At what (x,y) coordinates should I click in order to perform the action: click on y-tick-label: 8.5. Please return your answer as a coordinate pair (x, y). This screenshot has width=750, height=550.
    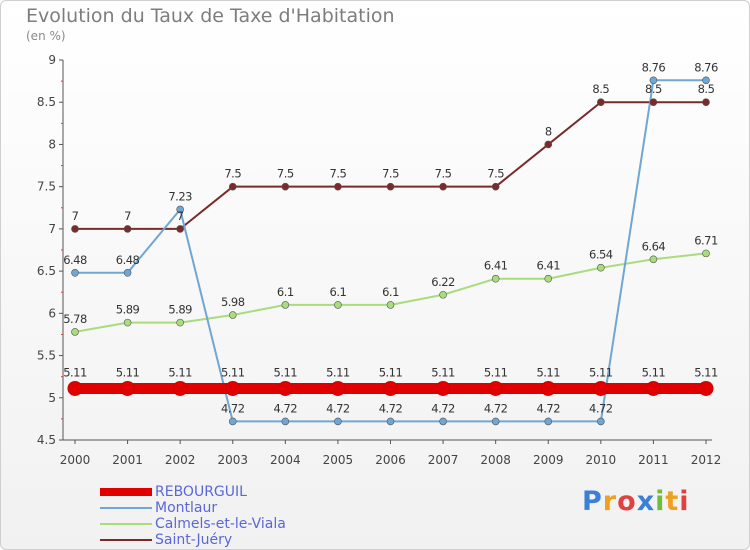
    Looking at the image, I should click on (46, 102).